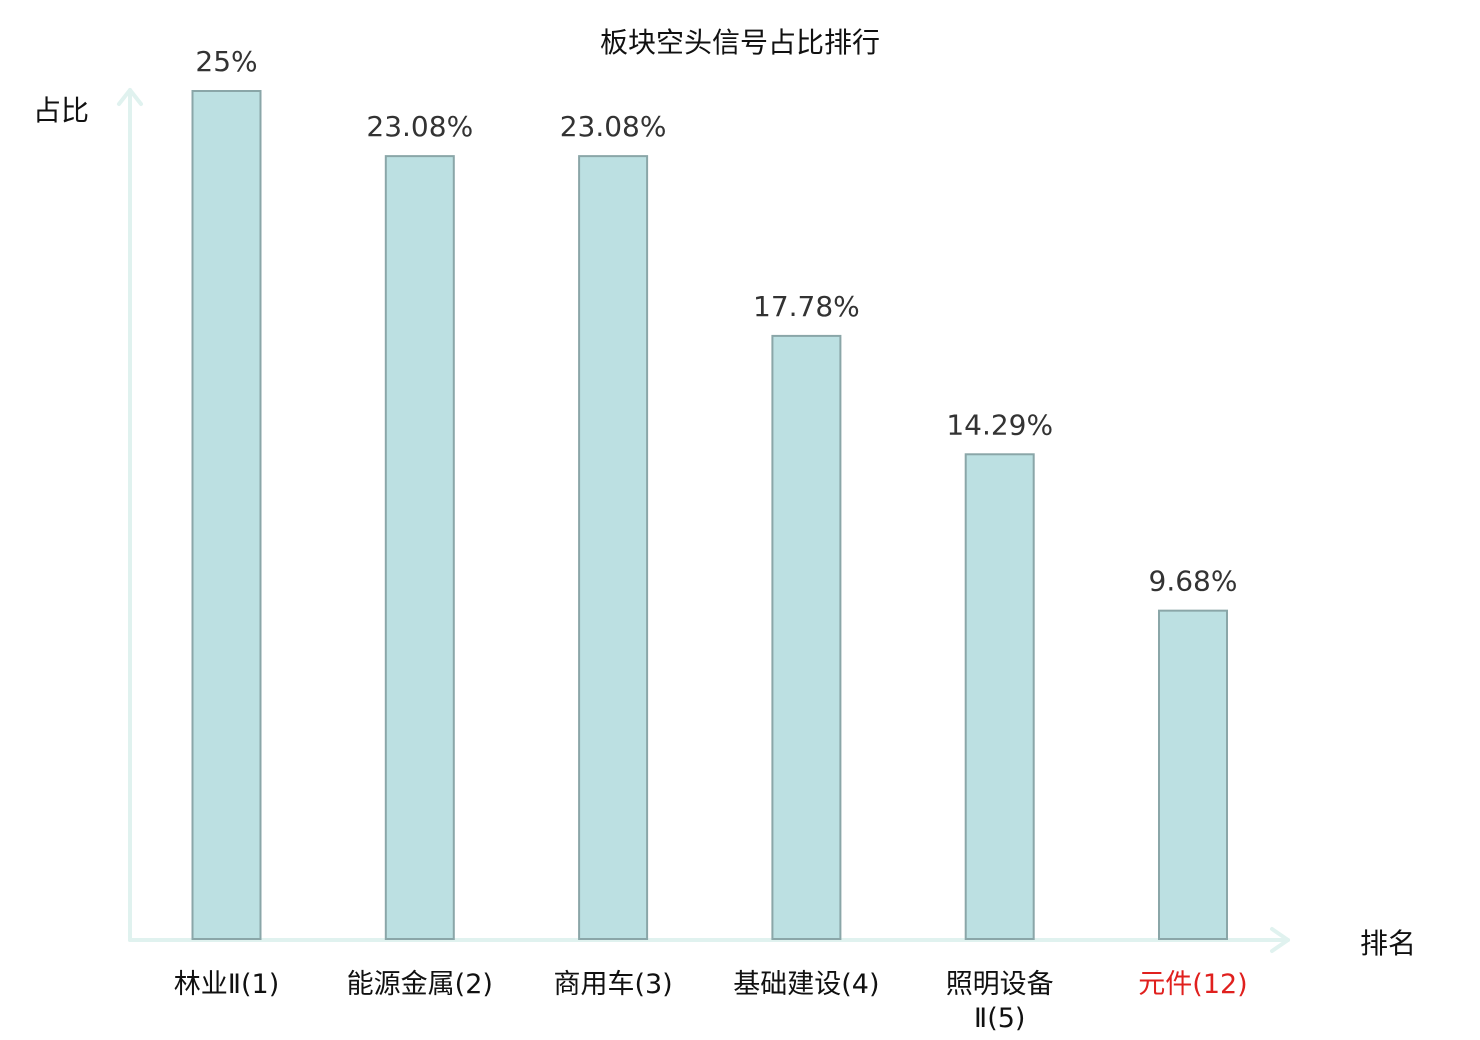  What do you see at coordinates (806, 306) in the screenshot?
I see `value-label-4: 17.78%` at bounding box center [806, 306].